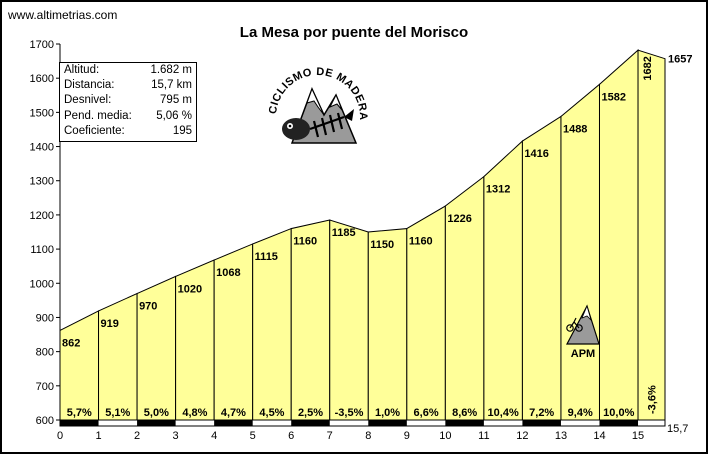 The height and width of the screenshot is (454, 708). Describe the element at coordinates (522, 436) in the screenshot. I see `x-tick-label: 12` at that location.